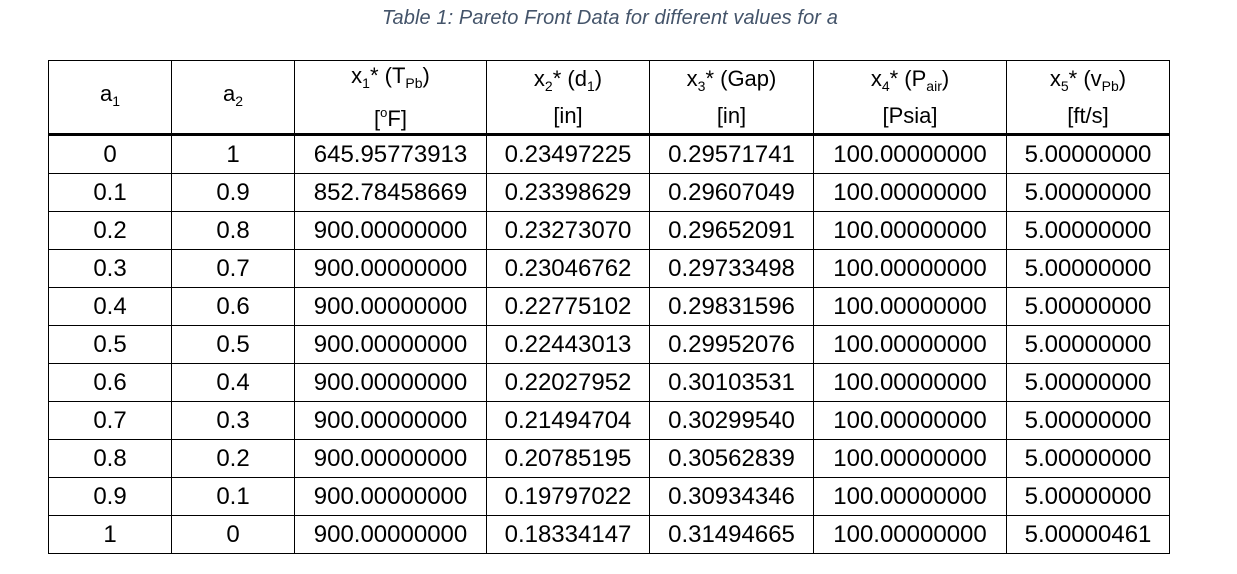 The image size is (1237, 574). What do you see at coordinates (110, 268) in the screenshot?
I see `cell-a1: 0.3` at bounding box center [110, 268].